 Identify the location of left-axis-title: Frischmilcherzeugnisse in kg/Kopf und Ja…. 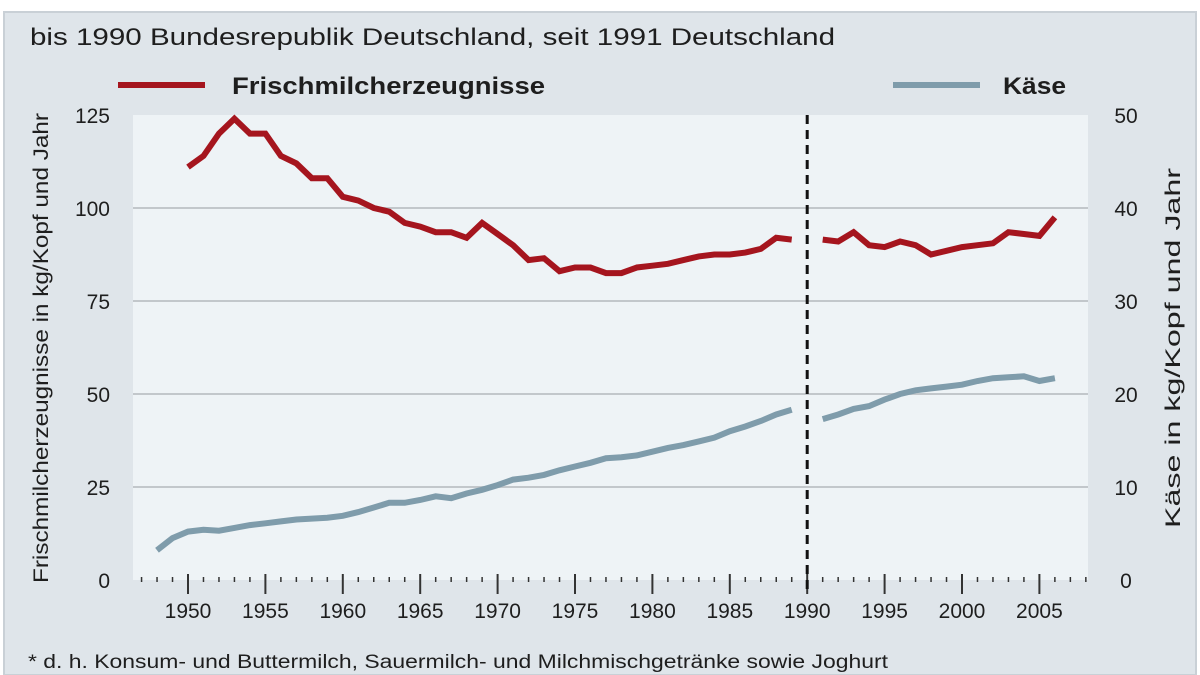
(41, 348).